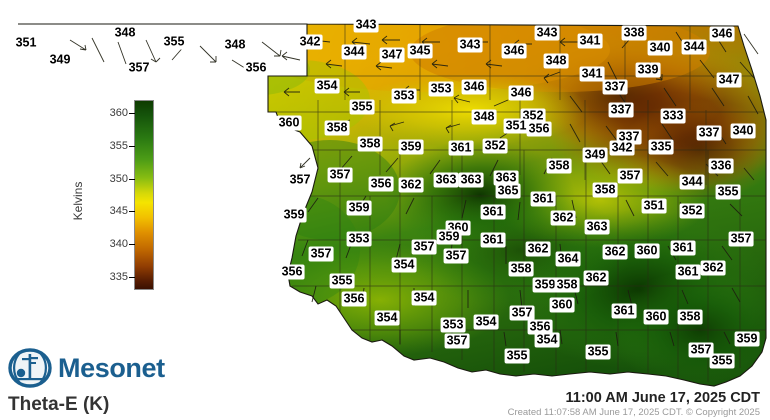 The width and height of the screenshot is (770, 420). What do you see at coordinates (721, 165) in the screenshot?
I see `station-value: 336` at bounding box center [721, 165].